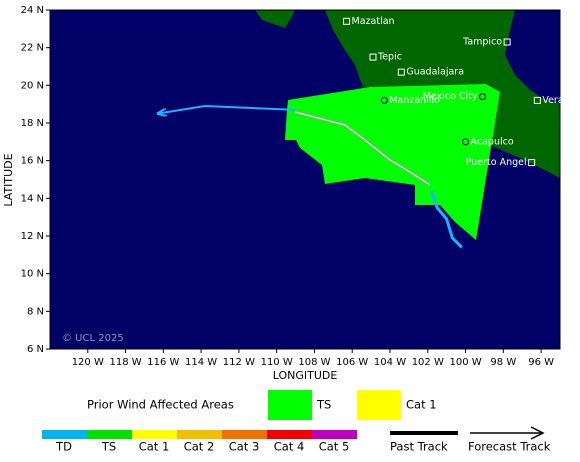 This screenshot has width=580, height=462. Describe the element at coordinates (32, 236) in the screenshot. I see `y-tick-label: 12 N` at that location.